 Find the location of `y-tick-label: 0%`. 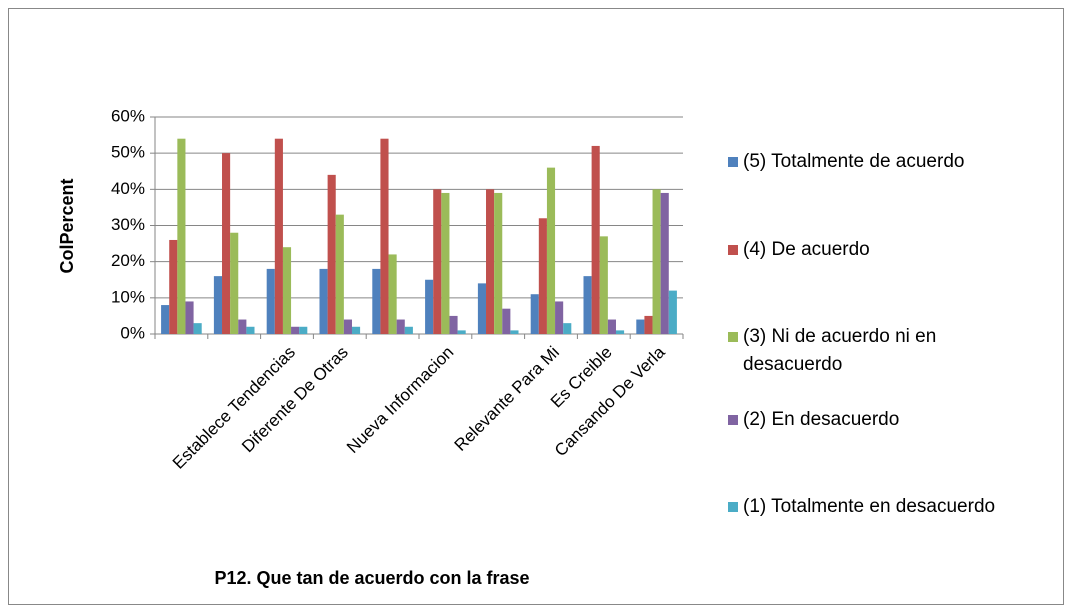

y-tick-label: 0% is located at coordinates (132, 332).